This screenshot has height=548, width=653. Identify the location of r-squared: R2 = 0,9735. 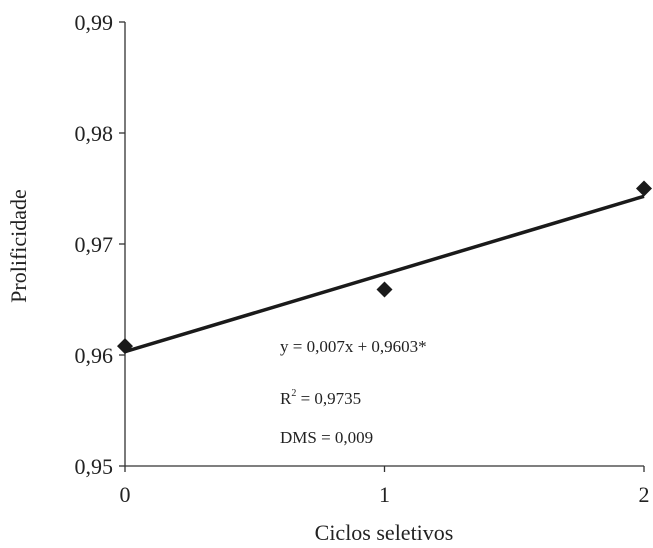
(320, 398).